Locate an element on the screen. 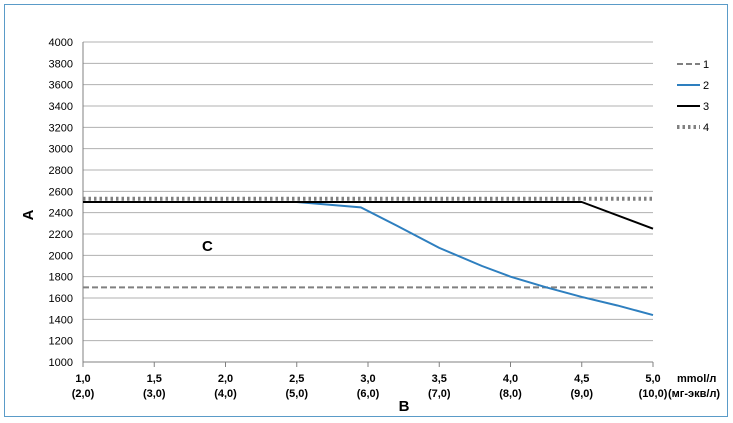 This screenshot has height=423, width=733. x-tick-sublabel: (4,0) is located at coordinates (225, 394).